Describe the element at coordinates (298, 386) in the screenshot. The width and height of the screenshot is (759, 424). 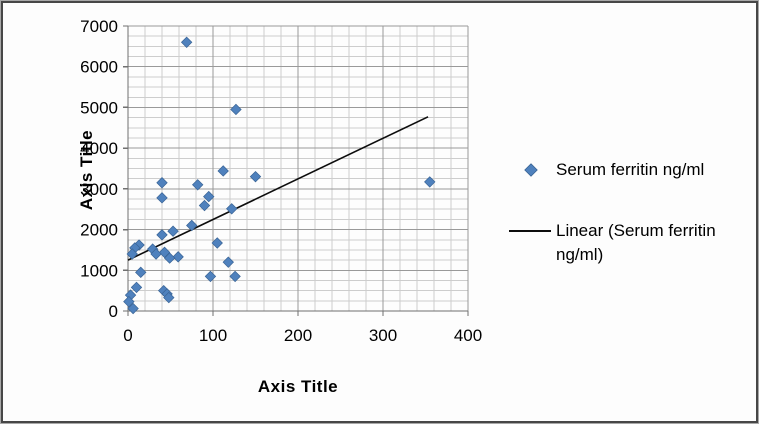
I see `x-axis-title: Axis Title` at that location.